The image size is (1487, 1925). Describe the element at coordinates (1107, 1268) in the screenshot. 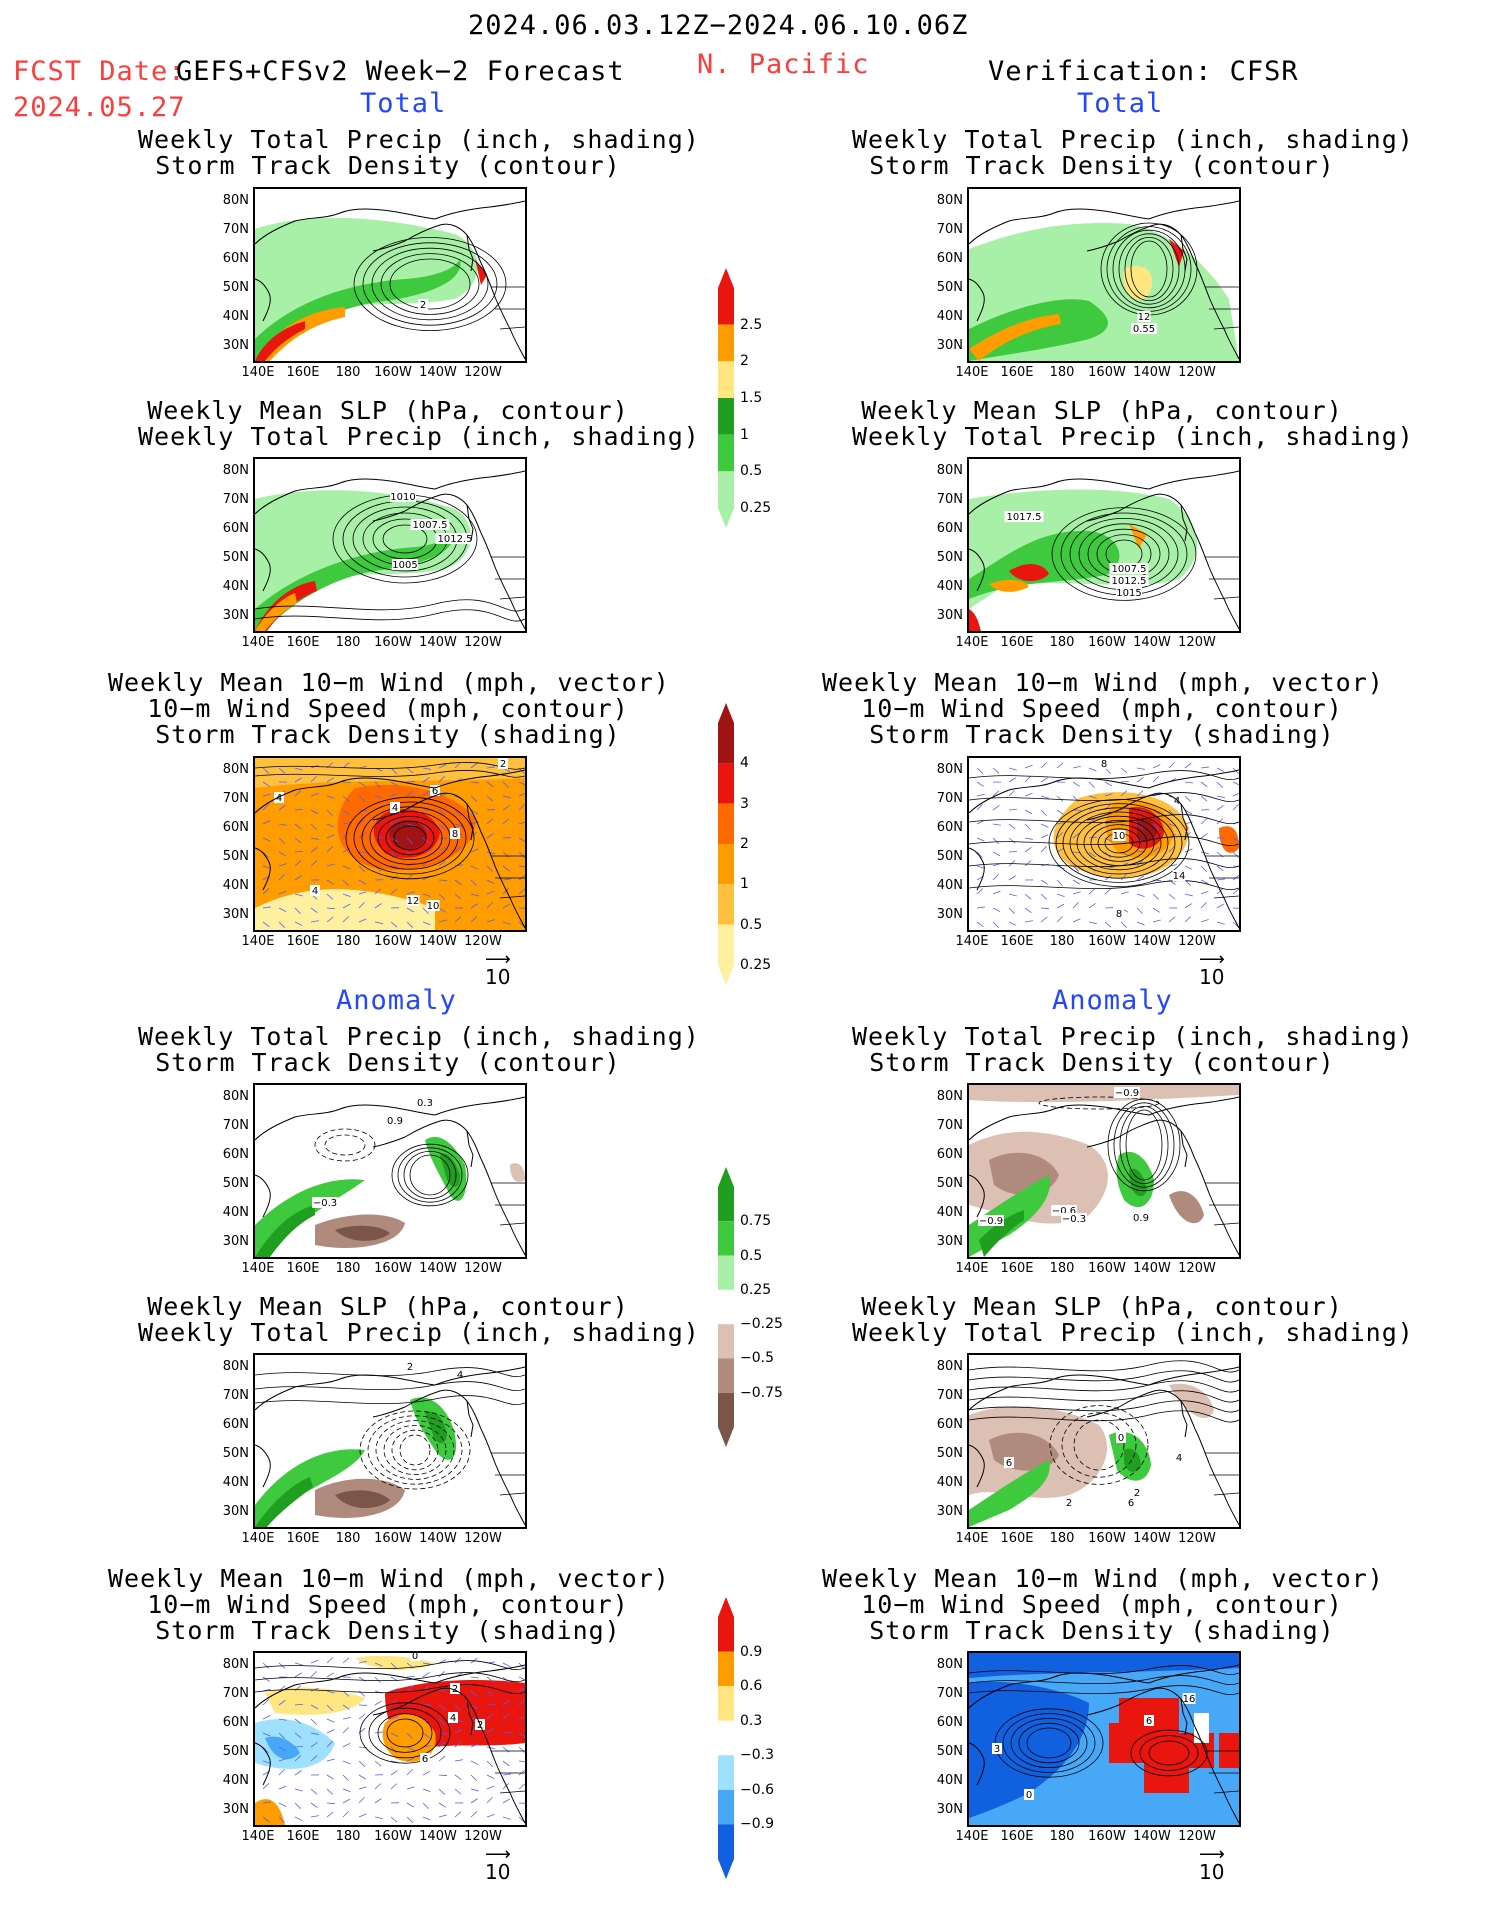

I see `lon-tick-label: 160W` at that location.